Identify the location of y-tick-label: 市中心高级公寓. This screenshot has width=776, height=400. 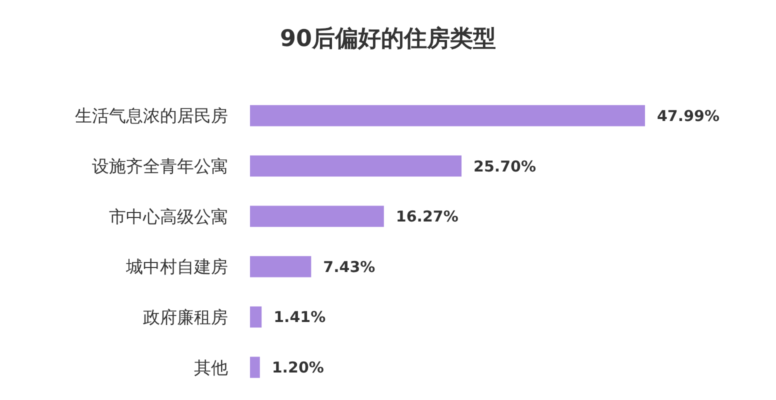
(168, 217).